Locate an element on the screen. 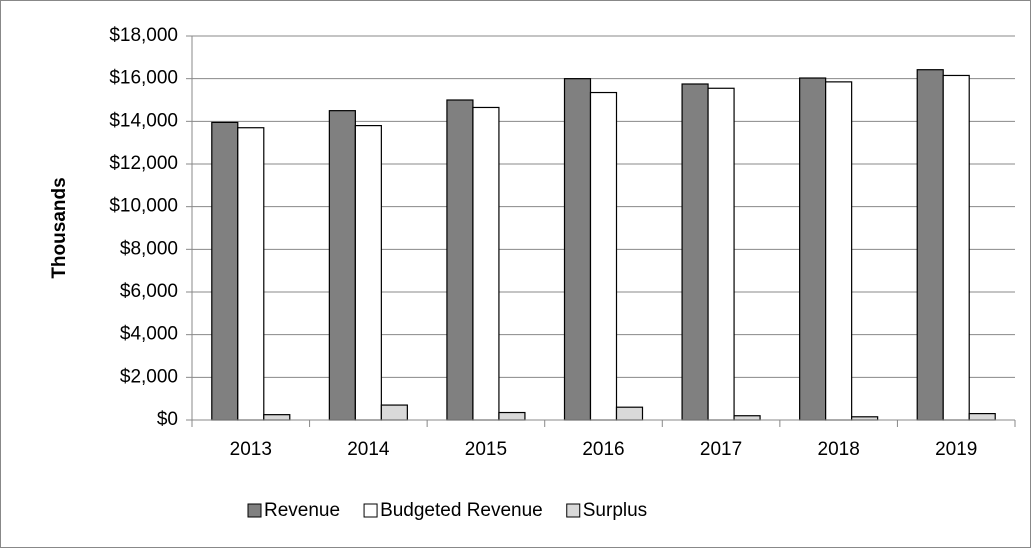 This screenshot has height=548, width=1031. y-tick-label: $18,000 is located at coordinates (143, 35).